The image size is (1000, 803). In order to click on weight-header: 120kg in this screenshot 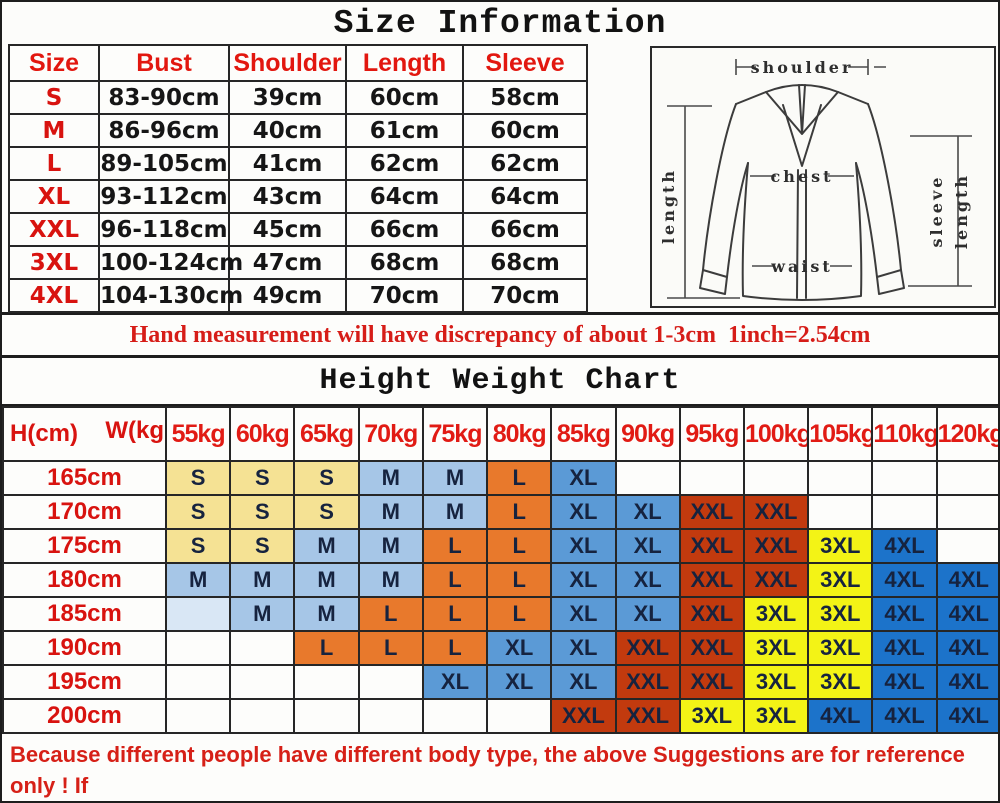, I will do `click(966, 434)`.